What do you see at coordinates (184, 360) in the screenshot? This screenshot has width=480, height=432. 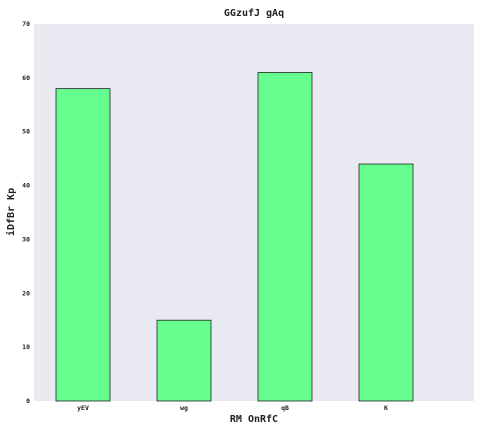 I see `bar-wg` at bounding box center [184, 360].